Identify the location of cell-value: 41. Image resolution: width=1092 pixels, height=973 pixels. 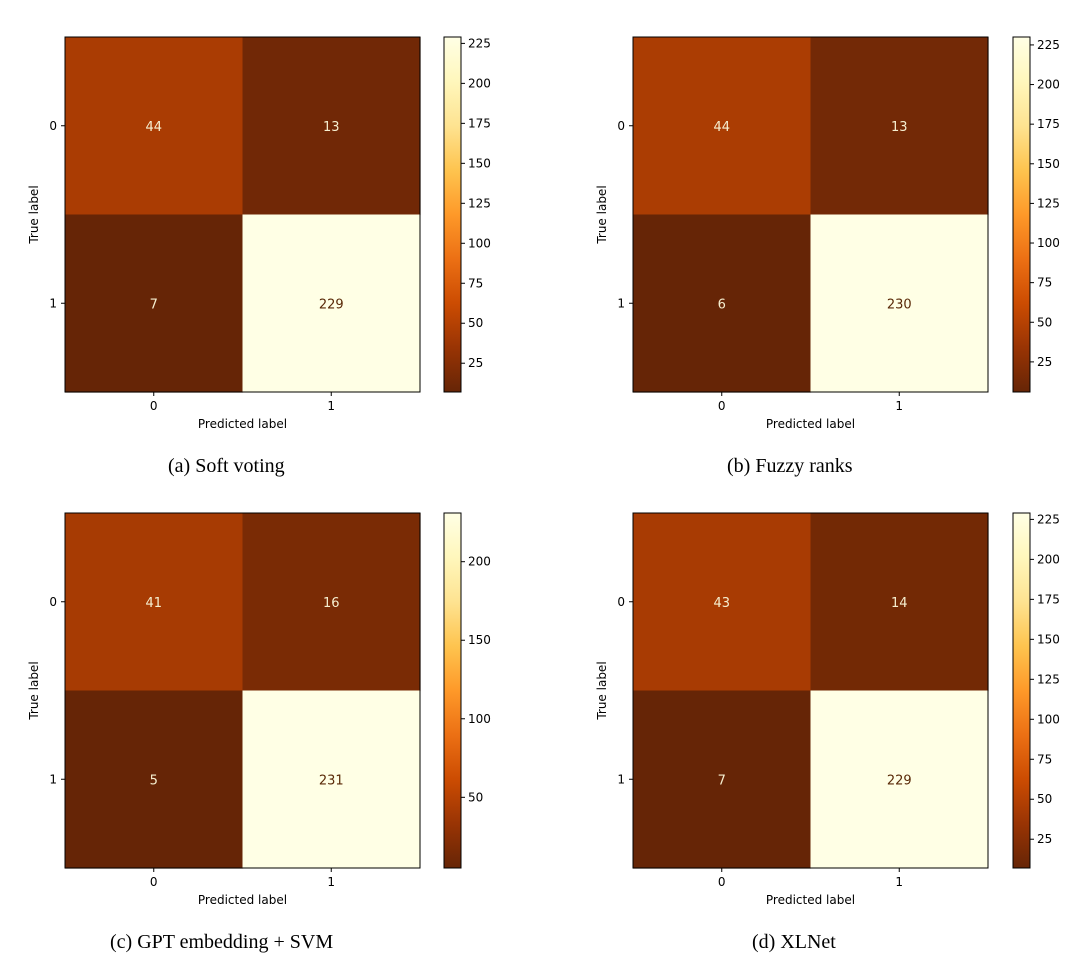
(153, 603).